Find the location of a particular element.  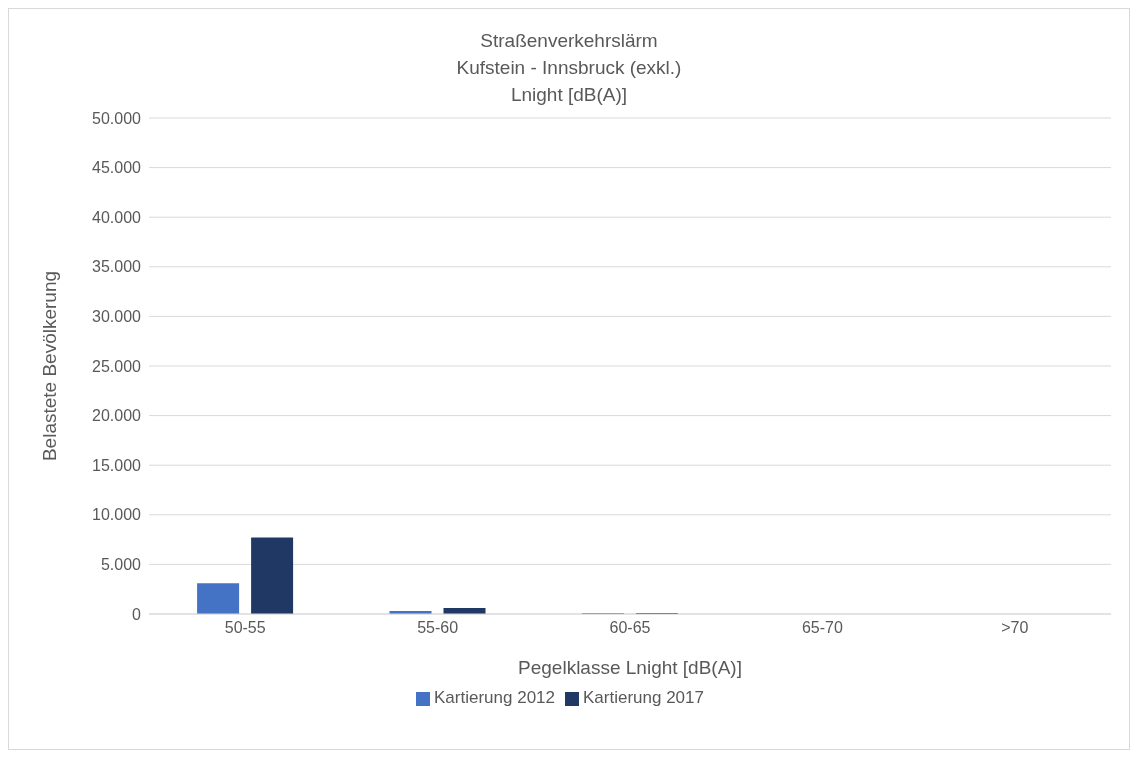

chart-title: Straßenverkehrslärm Kufstein - Innsbruck (exkl.) Lnight [dB(A)] is located at coordinates (569, 68).